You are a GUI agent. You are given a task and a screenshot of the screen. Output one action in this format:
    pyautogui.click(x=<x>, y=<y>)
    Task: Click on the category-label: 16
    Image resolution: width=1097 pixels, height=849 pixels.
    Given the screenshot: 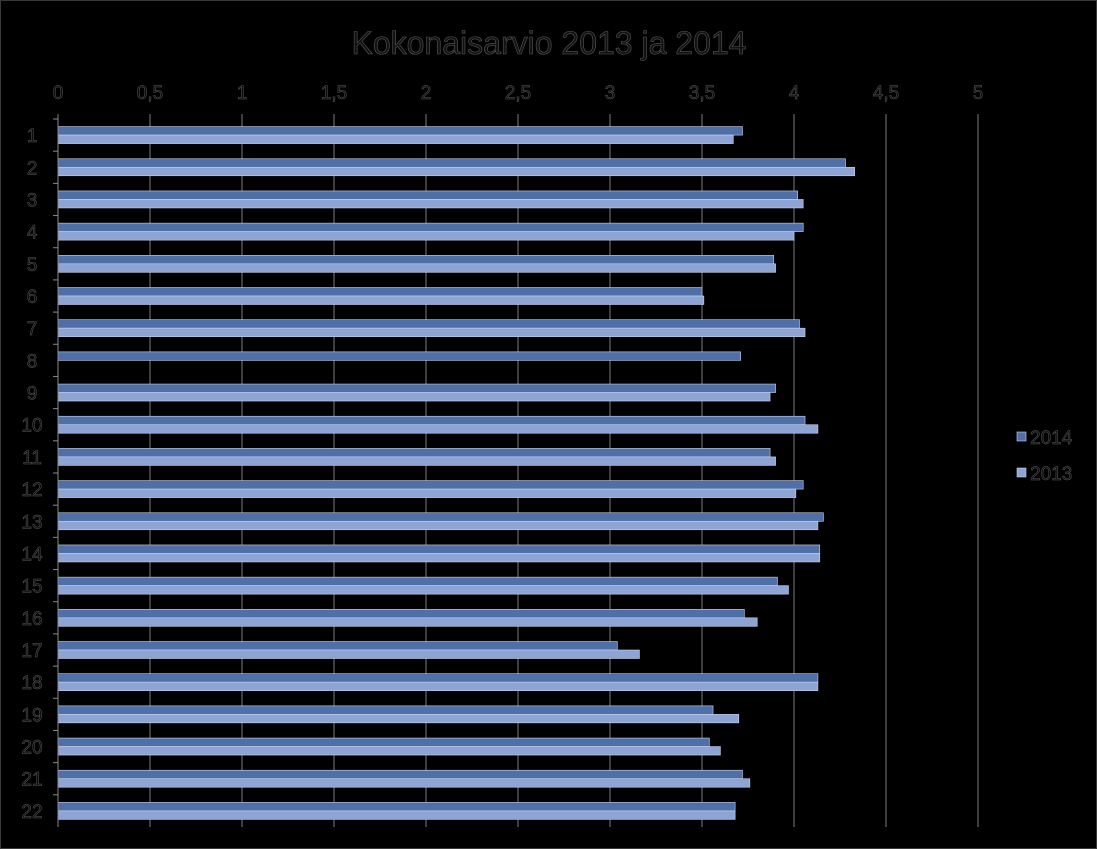 What is the action you would take?
    pyautogui.click(x=31, y=619)
    